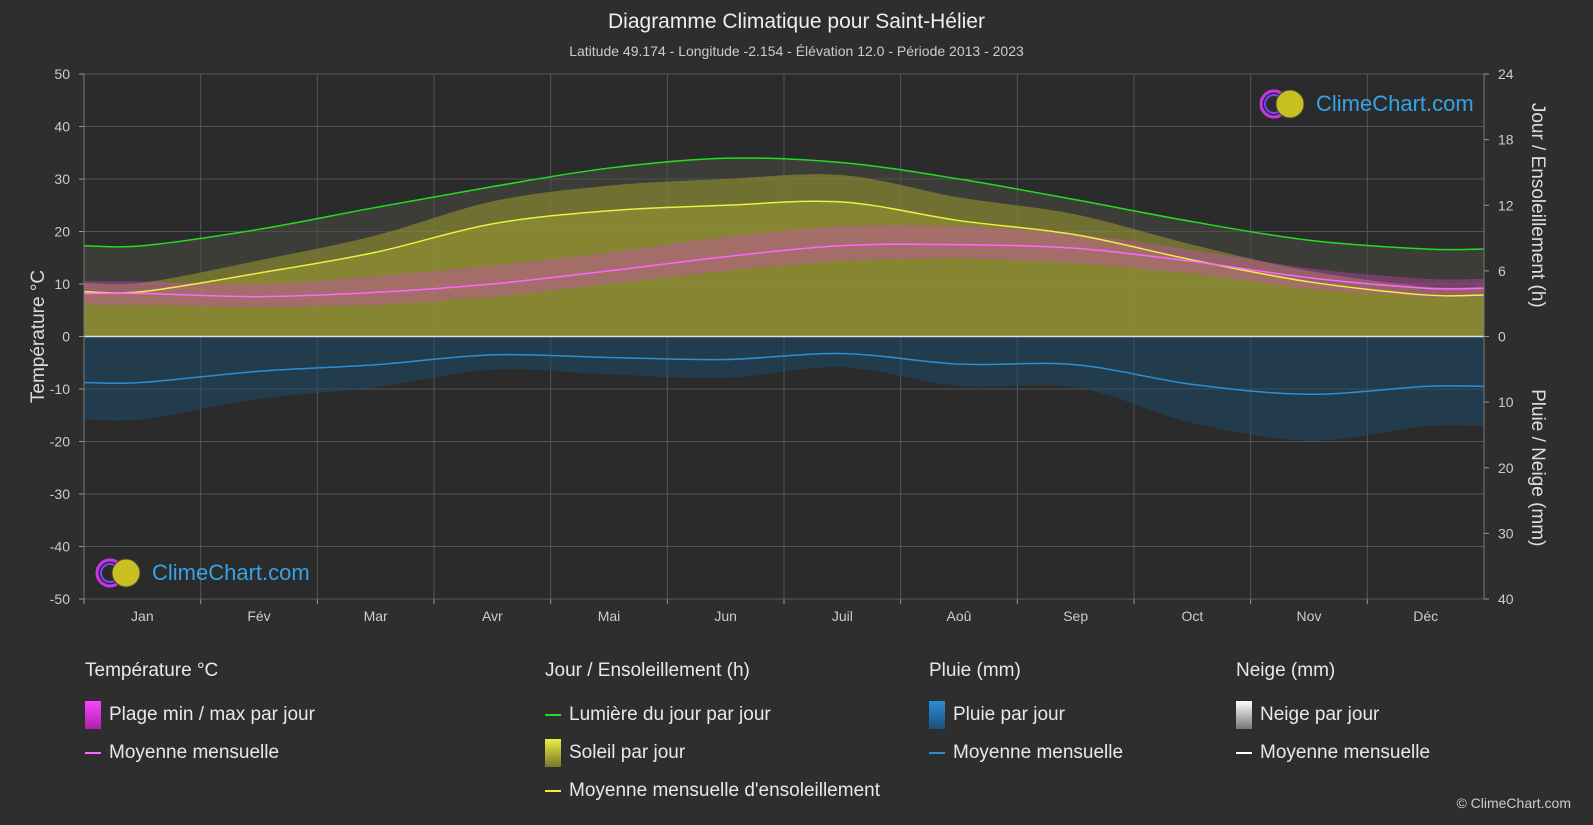  Describe the element at coordinates (212, 714) in the screenshot. I see `legend-temp-range-label: Plage min / max par jour` at that location.